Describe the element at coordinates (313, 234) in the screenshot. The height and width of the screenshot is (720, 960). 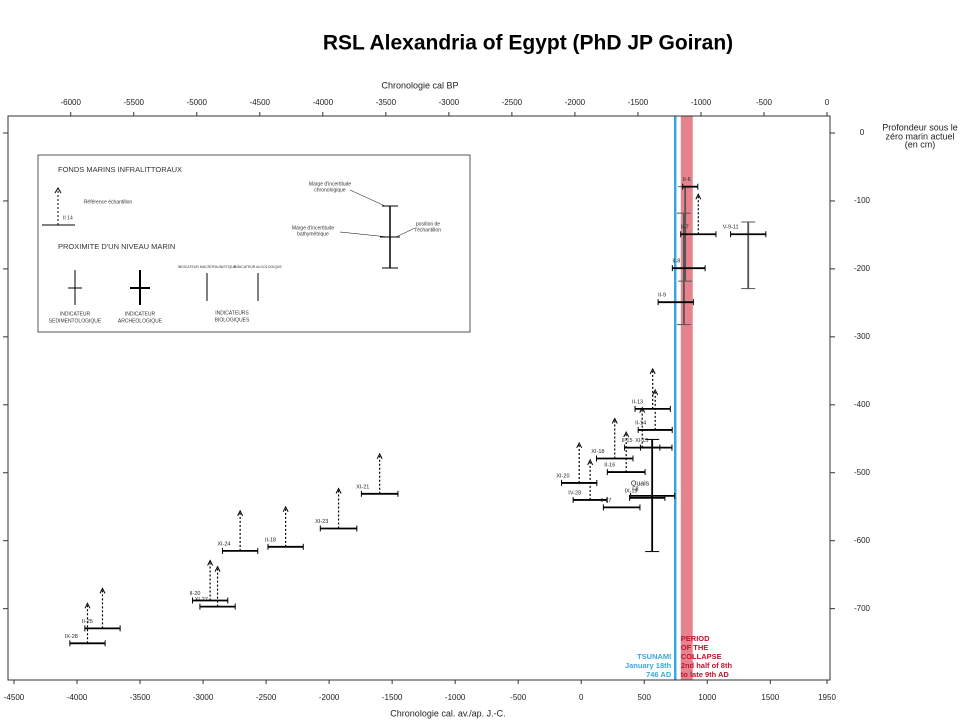
I see `legend-text: bathymétrique` at that location.